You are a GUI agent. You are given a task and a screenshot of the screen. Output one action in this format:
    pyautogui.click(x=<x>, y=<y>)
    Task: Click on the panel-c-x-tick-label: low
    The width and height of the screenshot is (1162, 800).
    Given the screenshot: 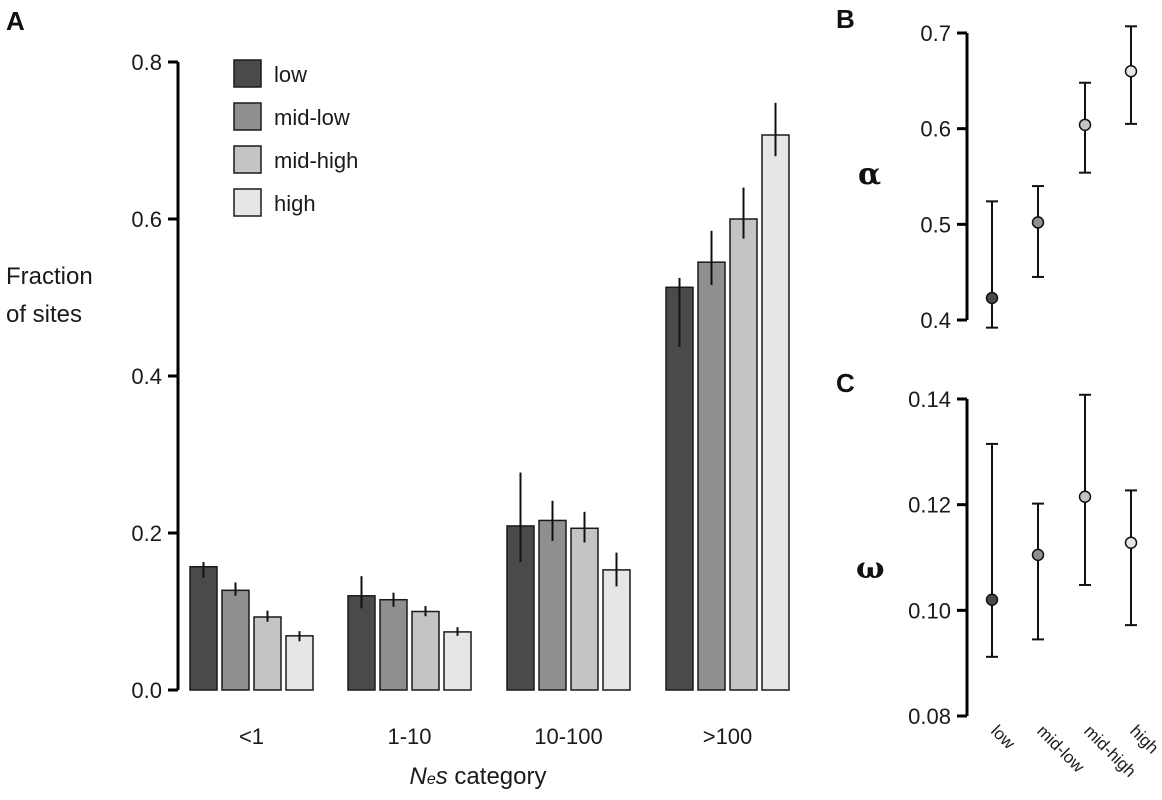 What is the action you would take?
    pyautogui.click(x=1003, y=737)
    